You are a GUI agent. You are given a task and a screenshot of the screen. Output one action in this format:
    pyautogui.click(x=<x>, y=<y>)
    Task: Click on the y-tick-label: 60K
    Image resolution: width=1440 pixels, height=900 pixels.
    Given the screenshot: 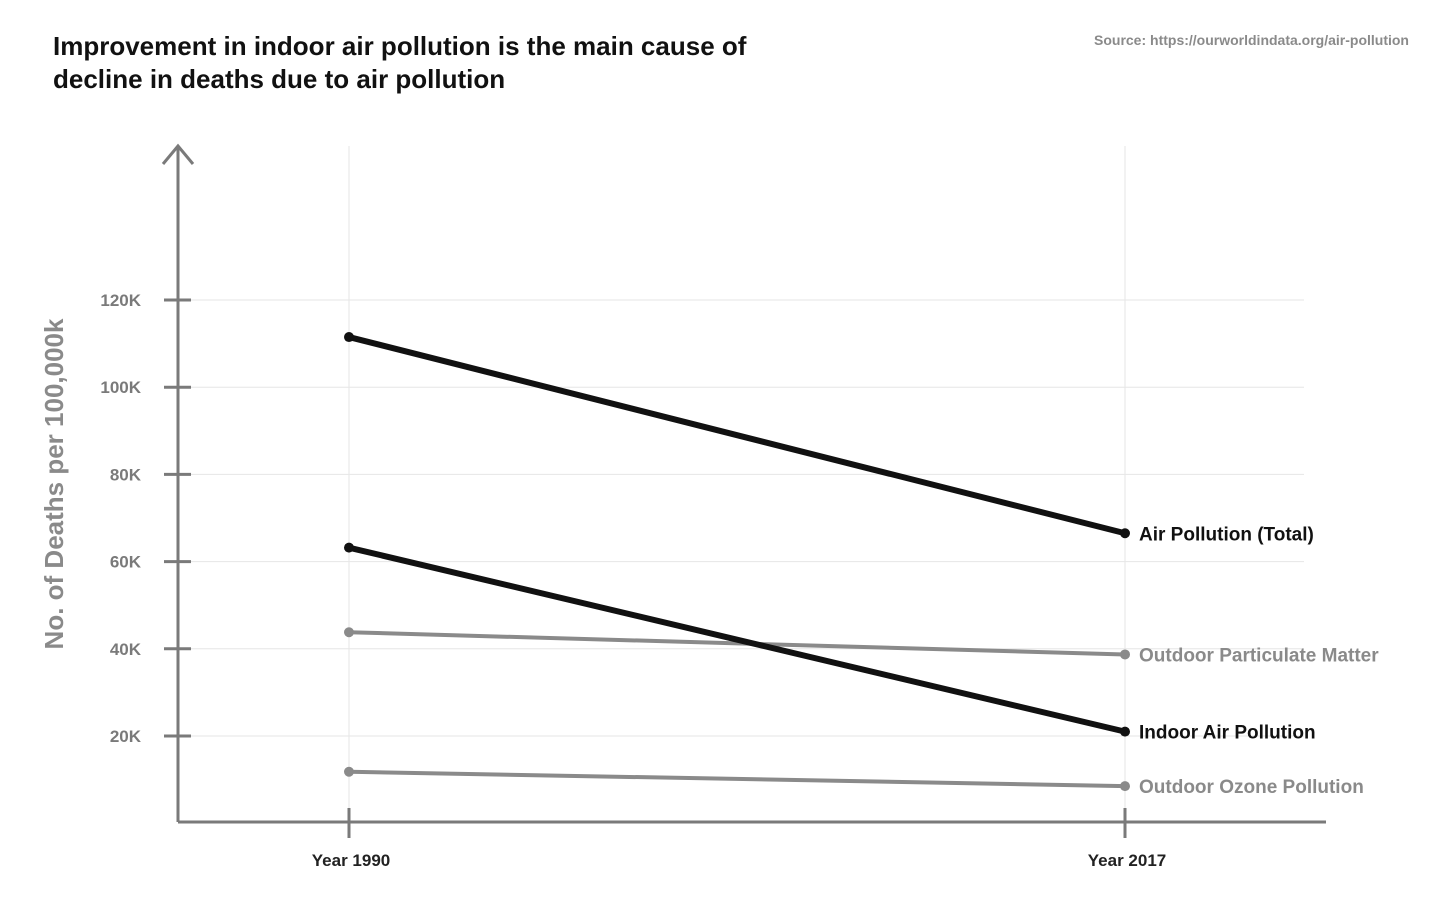 What is the action you would take?
    pyautogui.click(x=126, y=562)
    